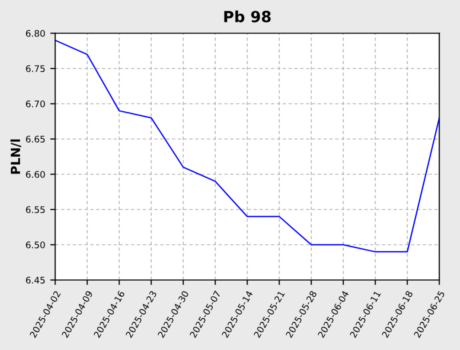 Image resolution: width=460 pixels, height=350 pixels. What do you see at coordinates (35, 33) in the screenshot?
I see `y-tick-label: 6.80` at bounding box center [35, 33].